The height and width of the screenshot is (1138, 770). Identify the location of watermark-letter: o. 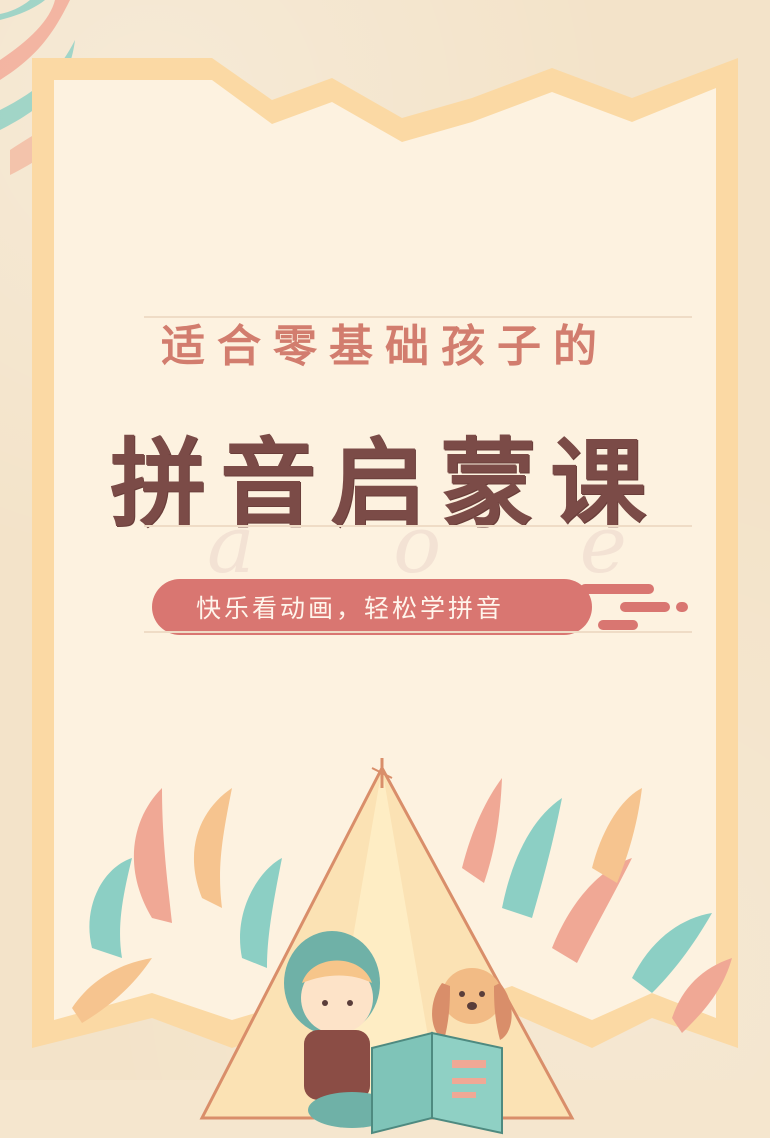
(417, 544).